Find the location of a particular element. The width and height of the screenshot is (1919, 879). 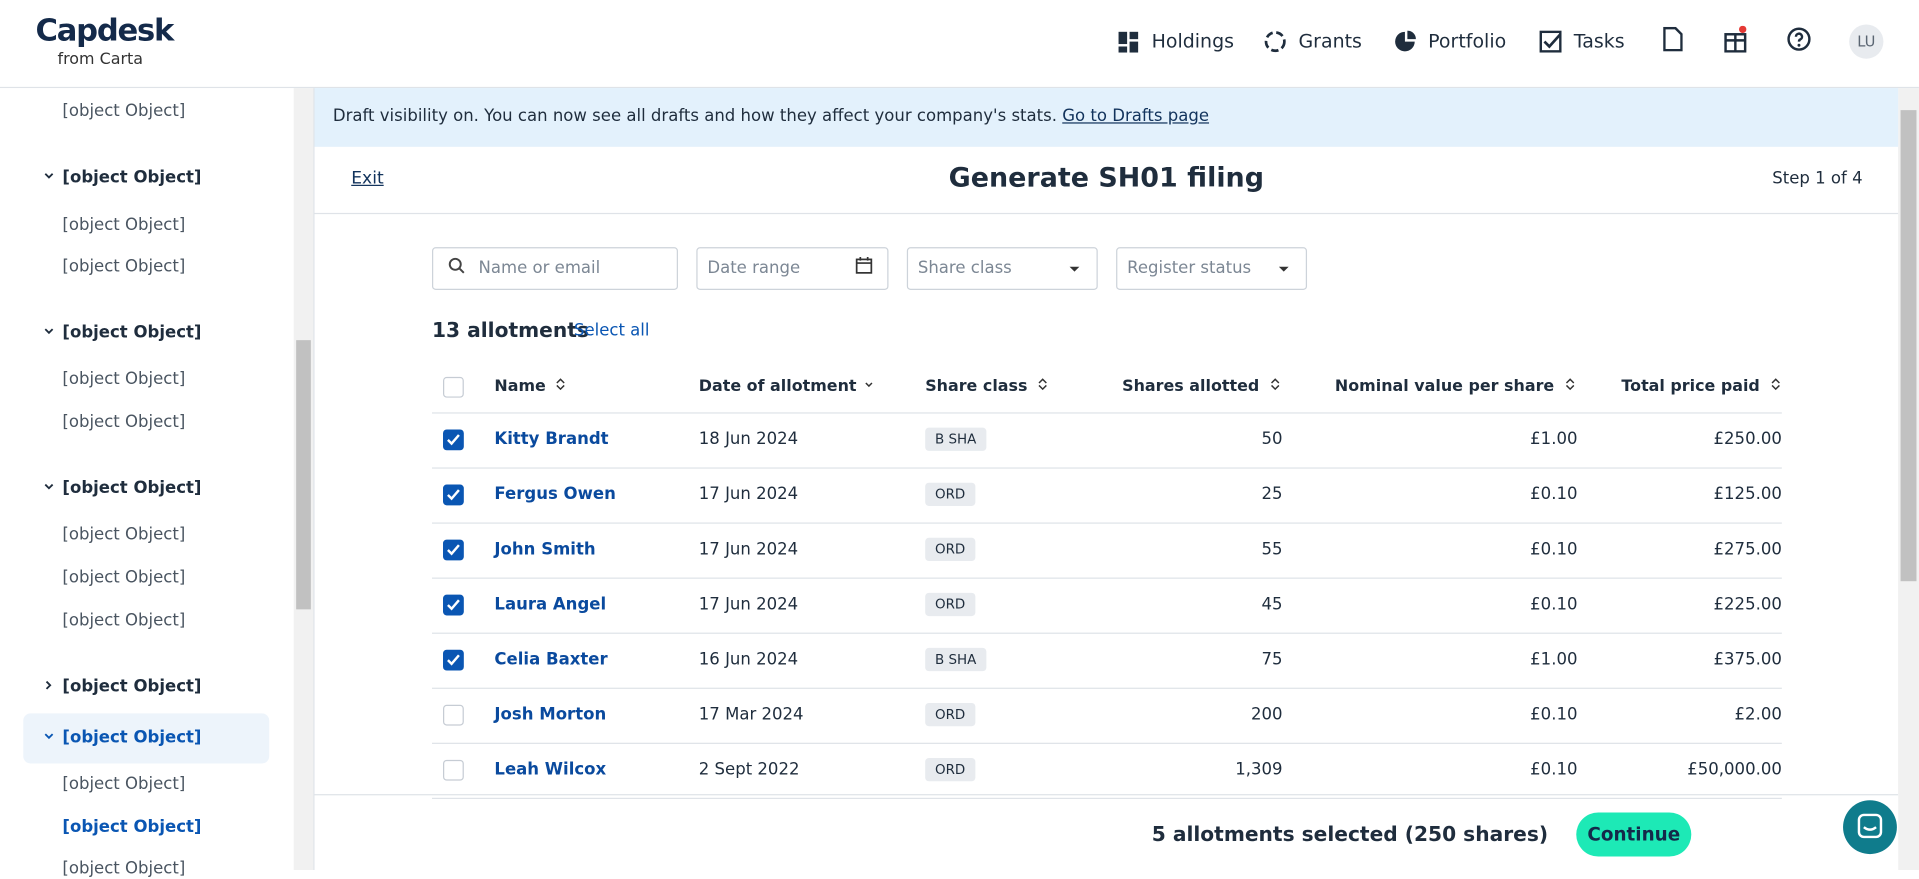

nav-link: Holdings is located at coordinates (1192, 41).